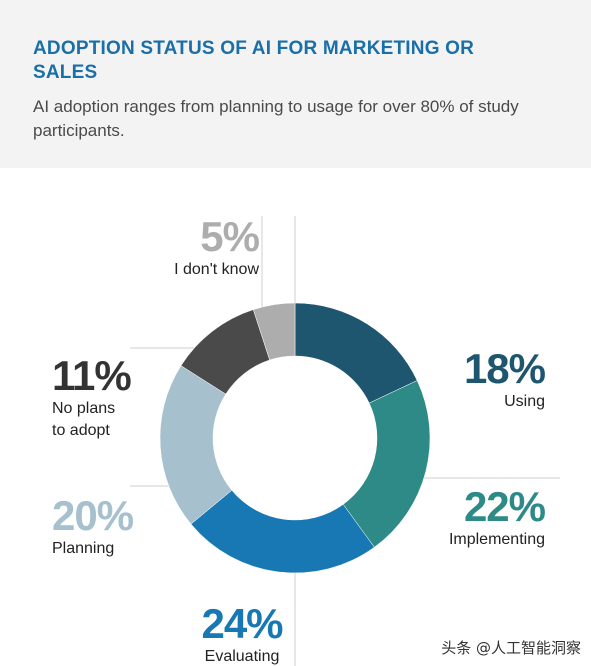 Image resolution: width=591 pixels, height=666 pixels. I want to click on watermark: 头条 @人工智能洞察, so click(511, 648).